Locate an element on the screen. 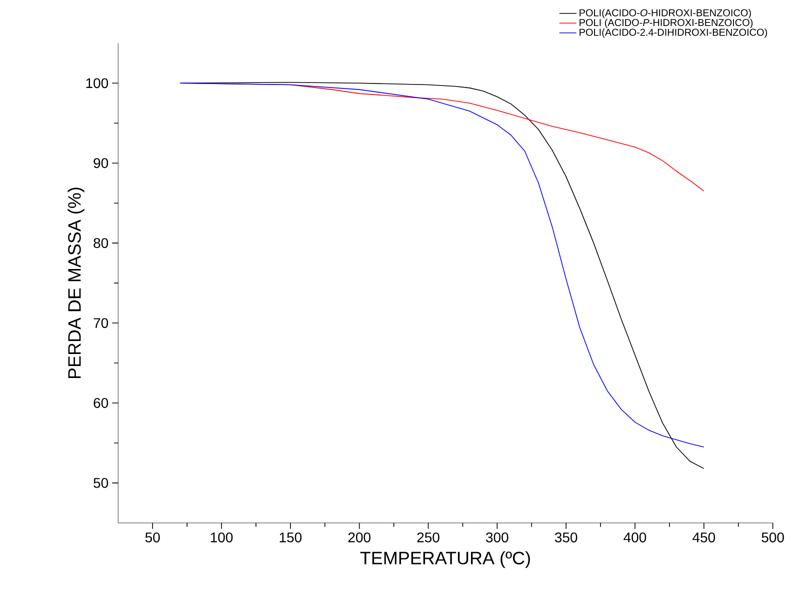  y-tick-label: 70 is located at coordinates (101, 323).